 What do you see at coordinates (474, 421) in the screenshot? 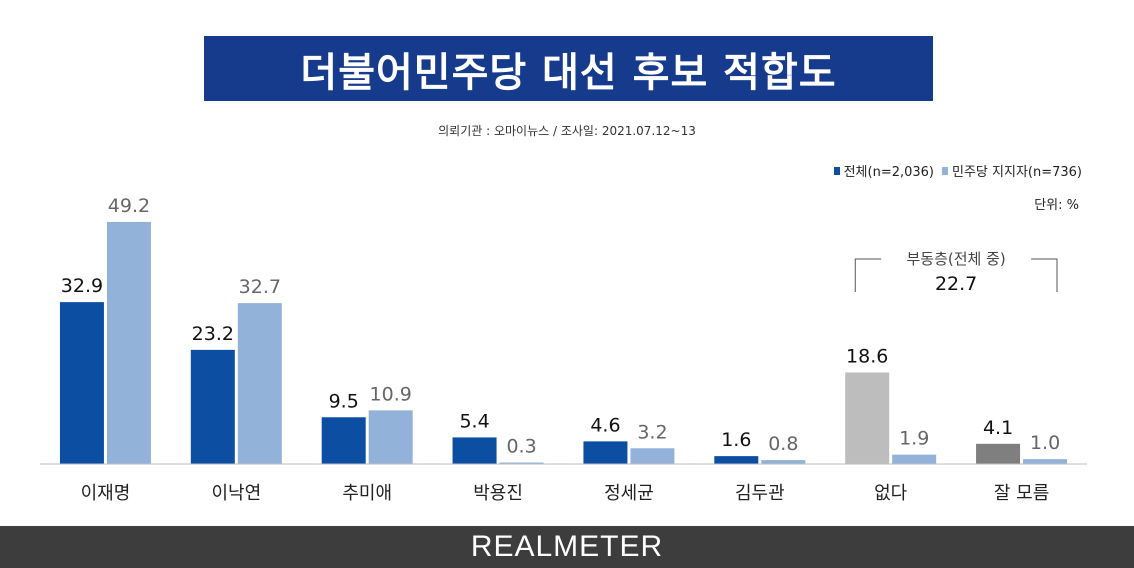
I see `data-label-total-3: 5.4` at bounding box center [474, 421].